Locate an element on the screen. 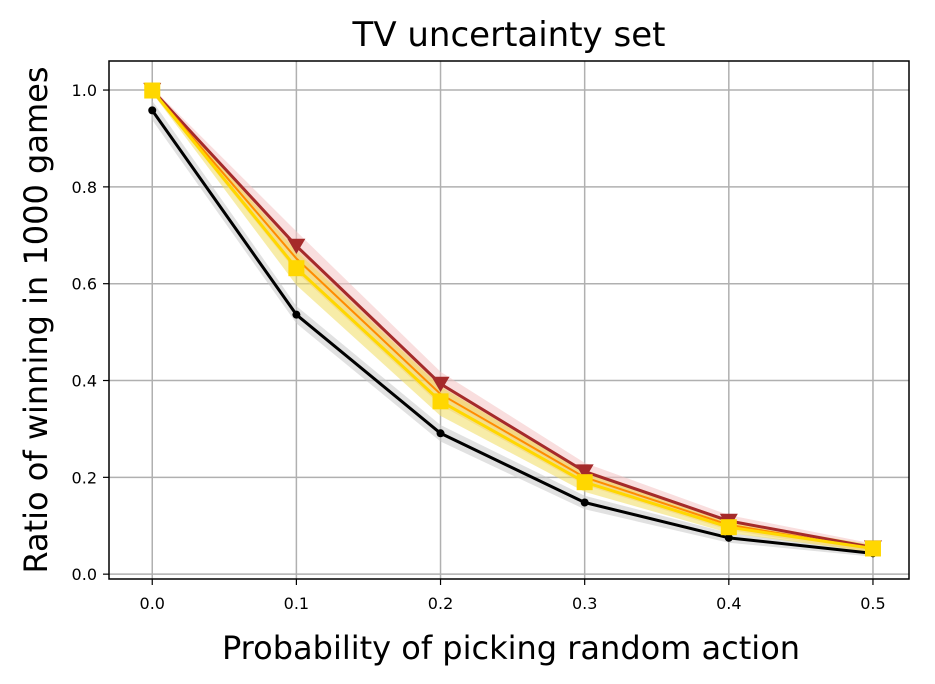  y-tick-label: 0.0 is located at coordinates (84, 574).